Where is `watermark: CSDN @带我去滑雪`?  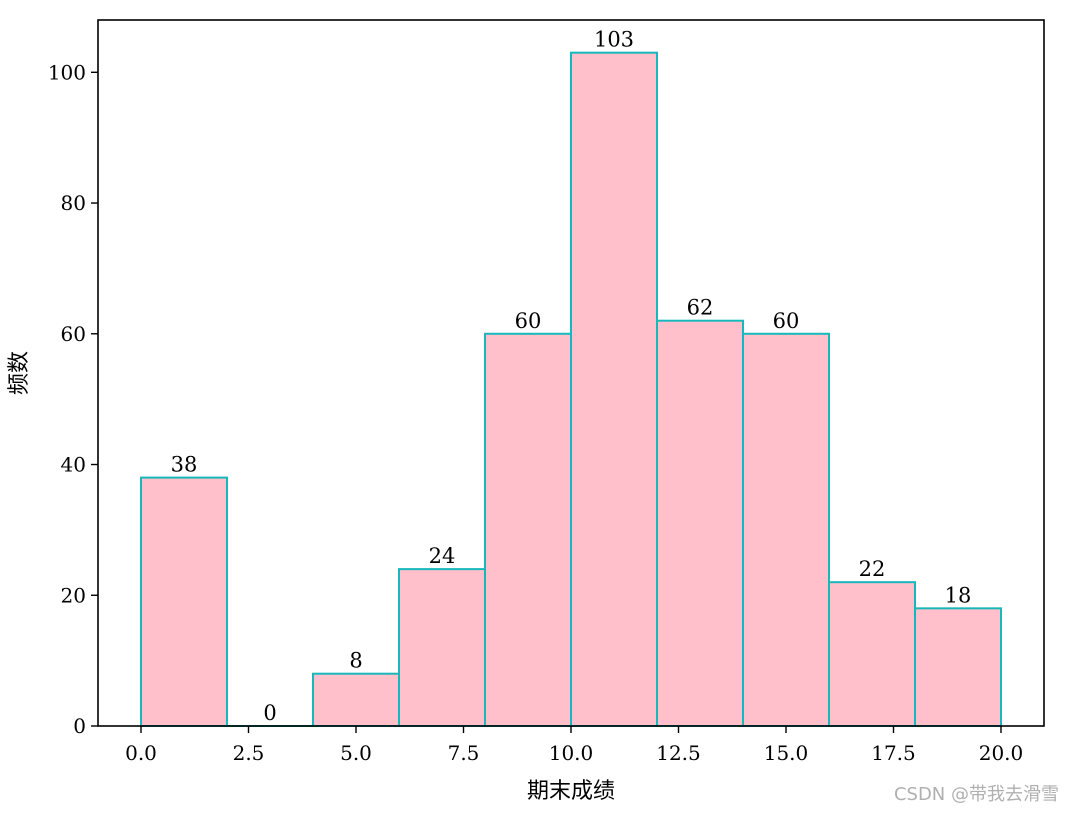
watermark: CSDN @带我去滑雪 is located at coordinates (976, 794).